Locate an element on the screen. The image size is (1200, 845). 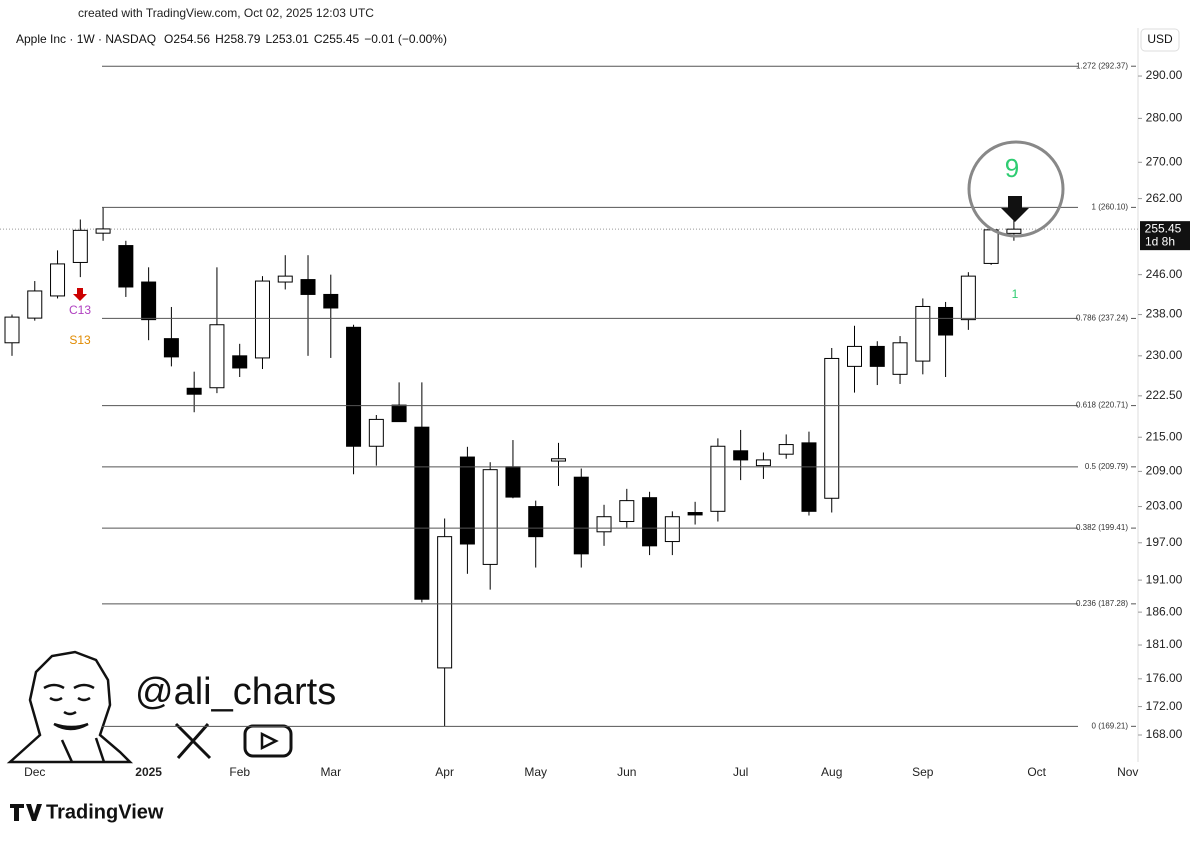
y-tick-label: 246.00 is located at coordinates (1164, 274).